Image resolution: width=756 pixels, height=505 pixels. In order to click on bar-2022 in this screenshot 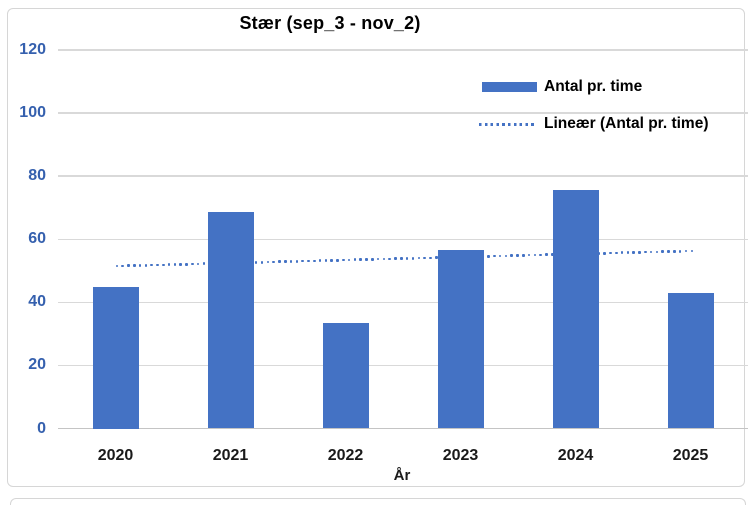, I will do `click(345, 375)`.